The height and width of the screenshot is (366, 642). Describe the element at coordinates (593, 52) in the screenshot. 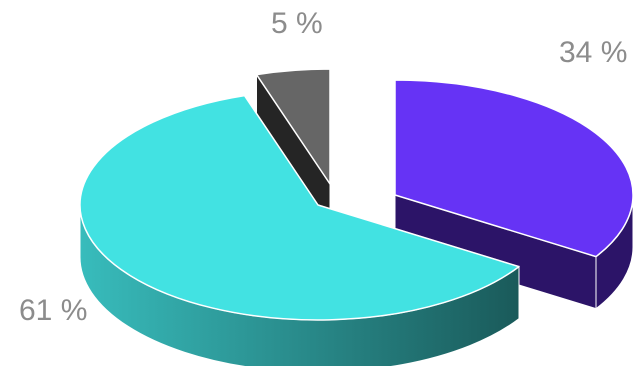

I see `slice-label-purple: 34 %` at that location.